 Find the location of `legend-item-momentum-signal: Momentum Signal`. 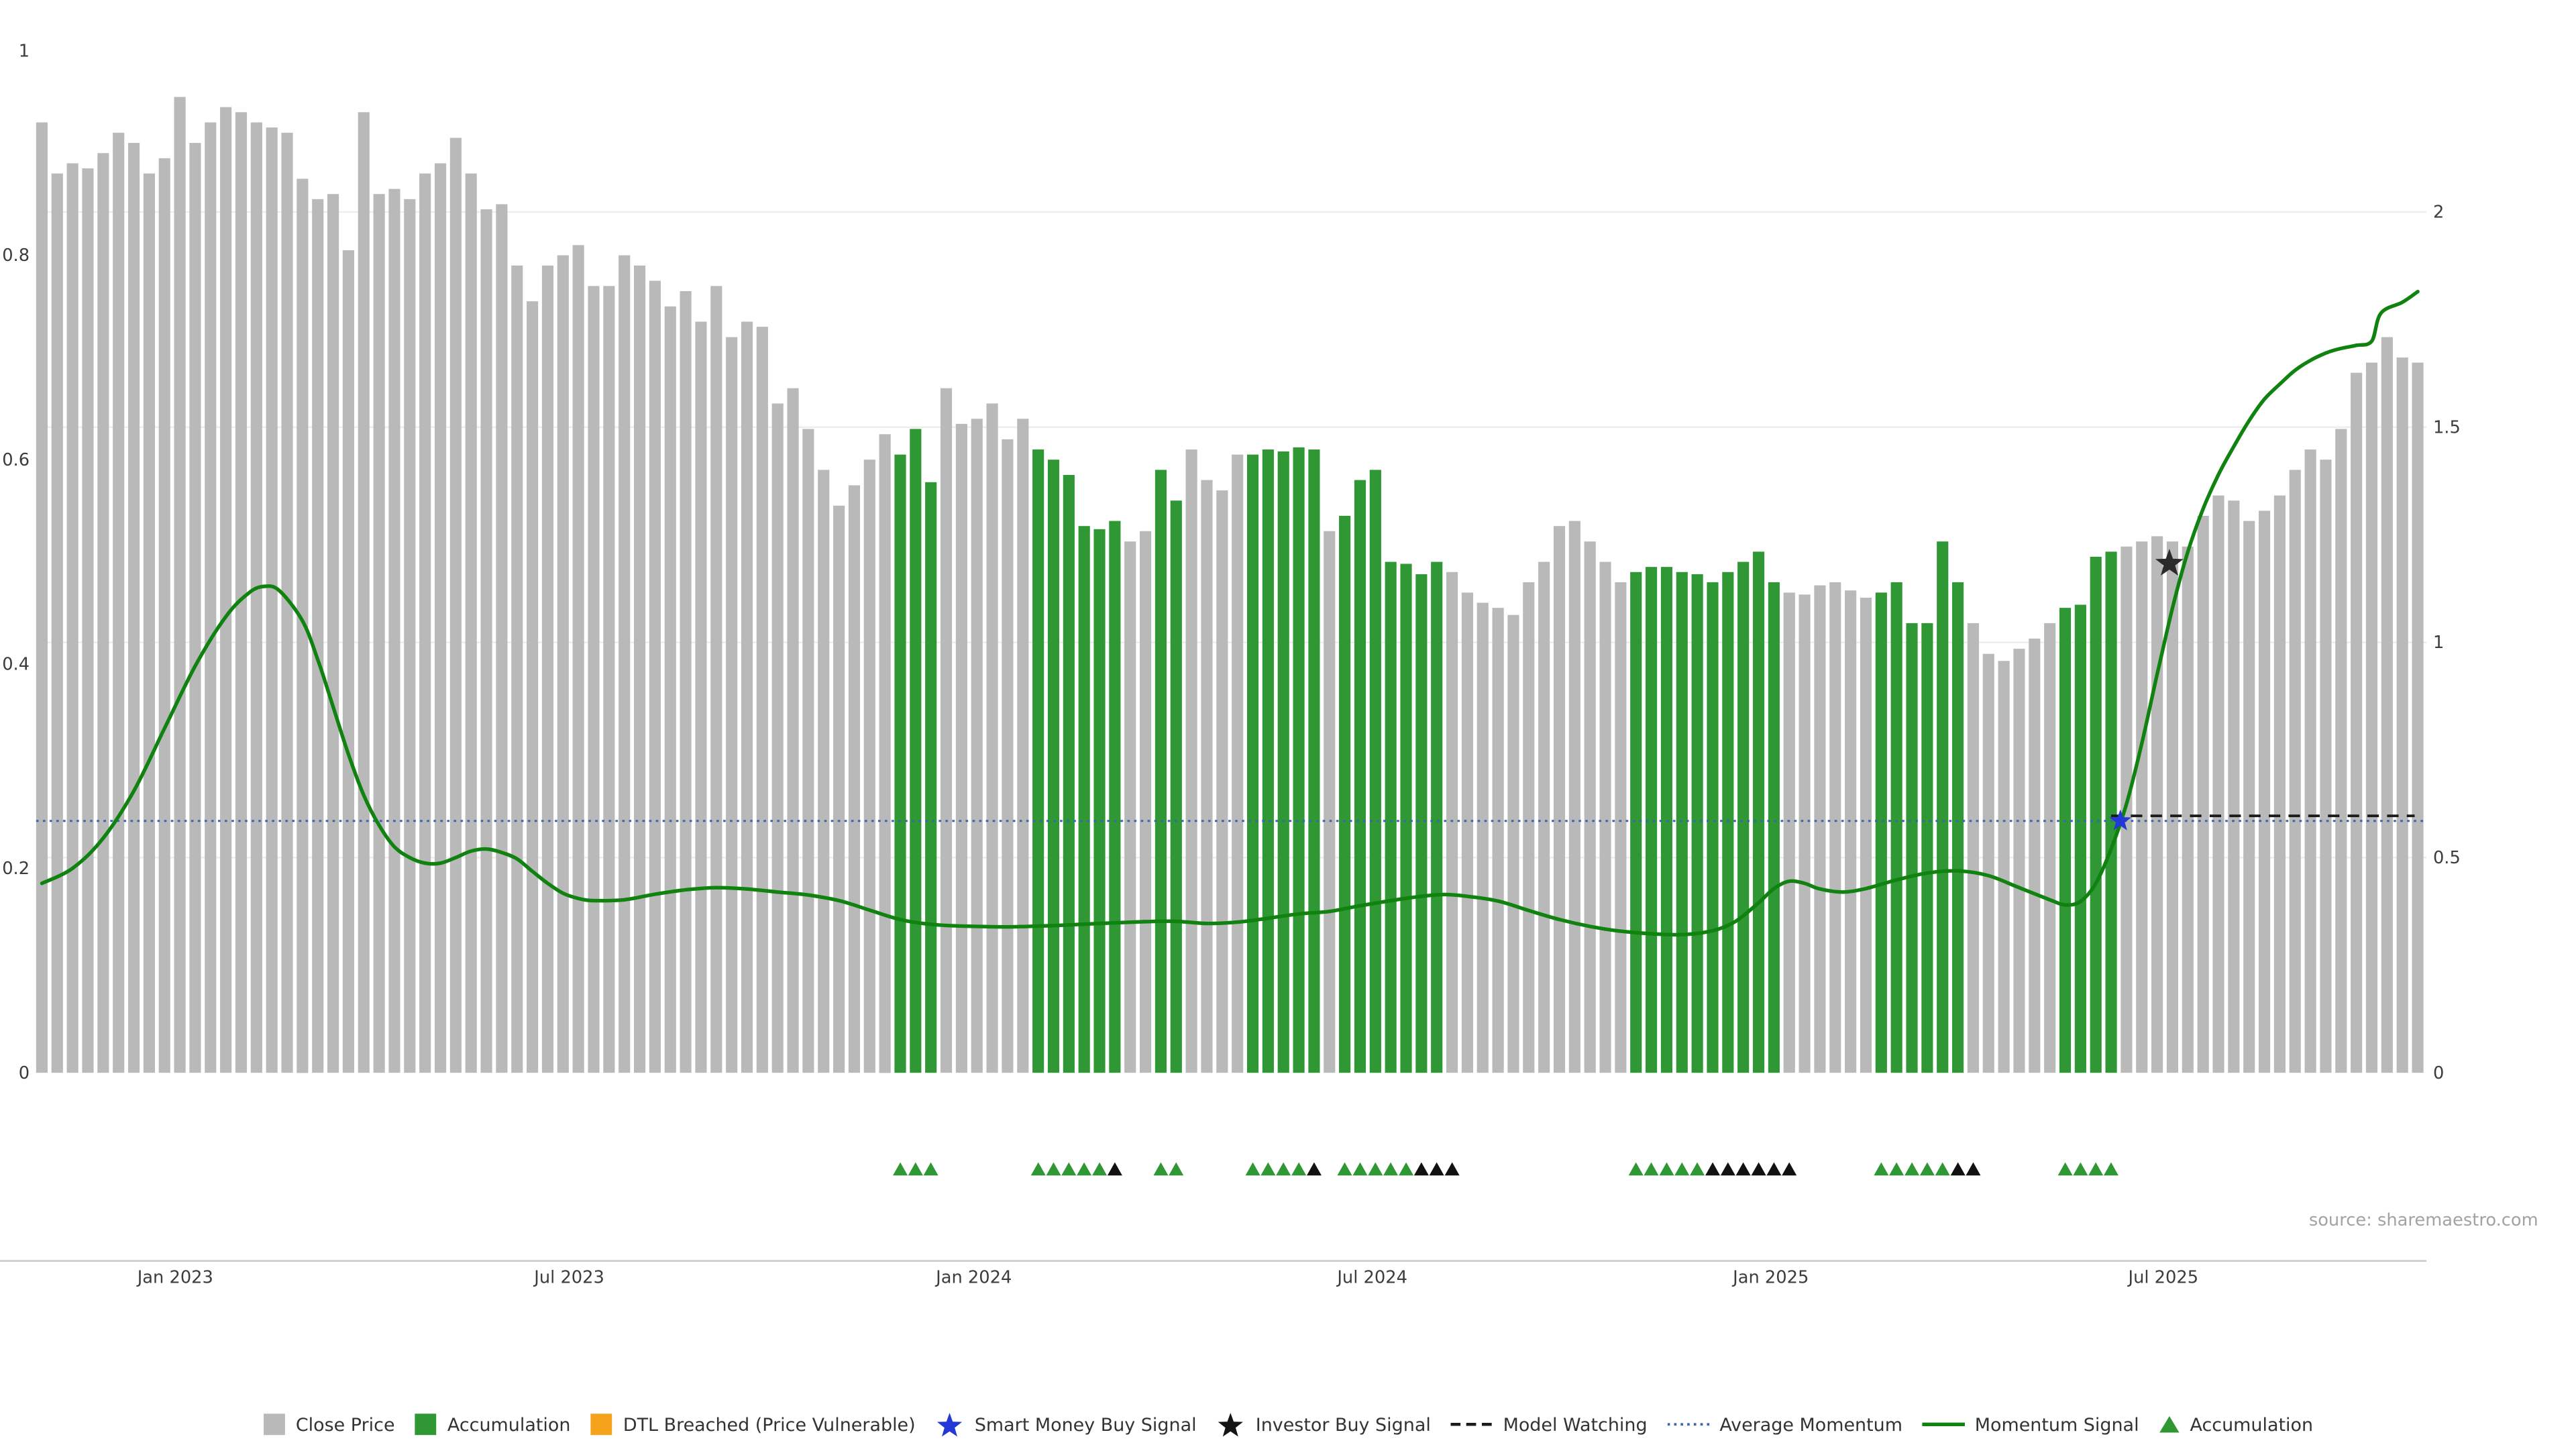

legend-item-momentum-signal: Momentum Signal is located at coordinates (2030, 1424).